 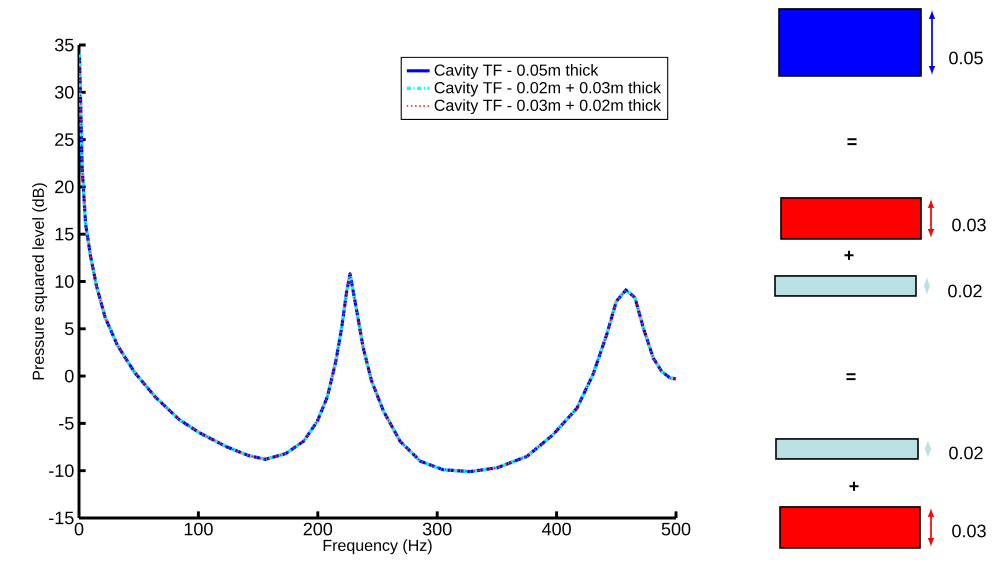 I want to click on x-axis-title: Frequency (Hz), so click(x=378, y=546).